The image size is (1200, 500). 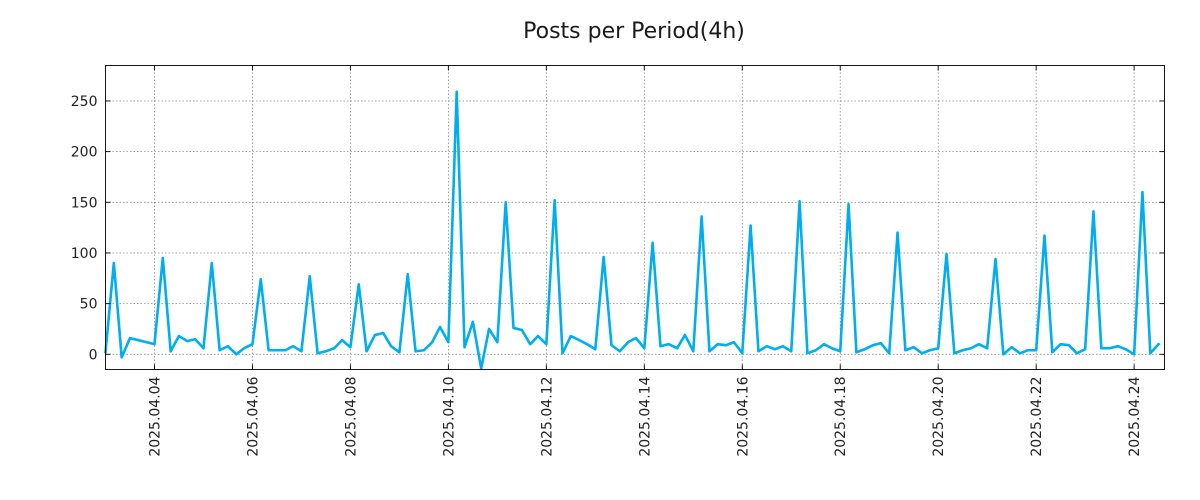 I want to click on x-tick-label: 2025.04.22, so click(x=1037, y=417).